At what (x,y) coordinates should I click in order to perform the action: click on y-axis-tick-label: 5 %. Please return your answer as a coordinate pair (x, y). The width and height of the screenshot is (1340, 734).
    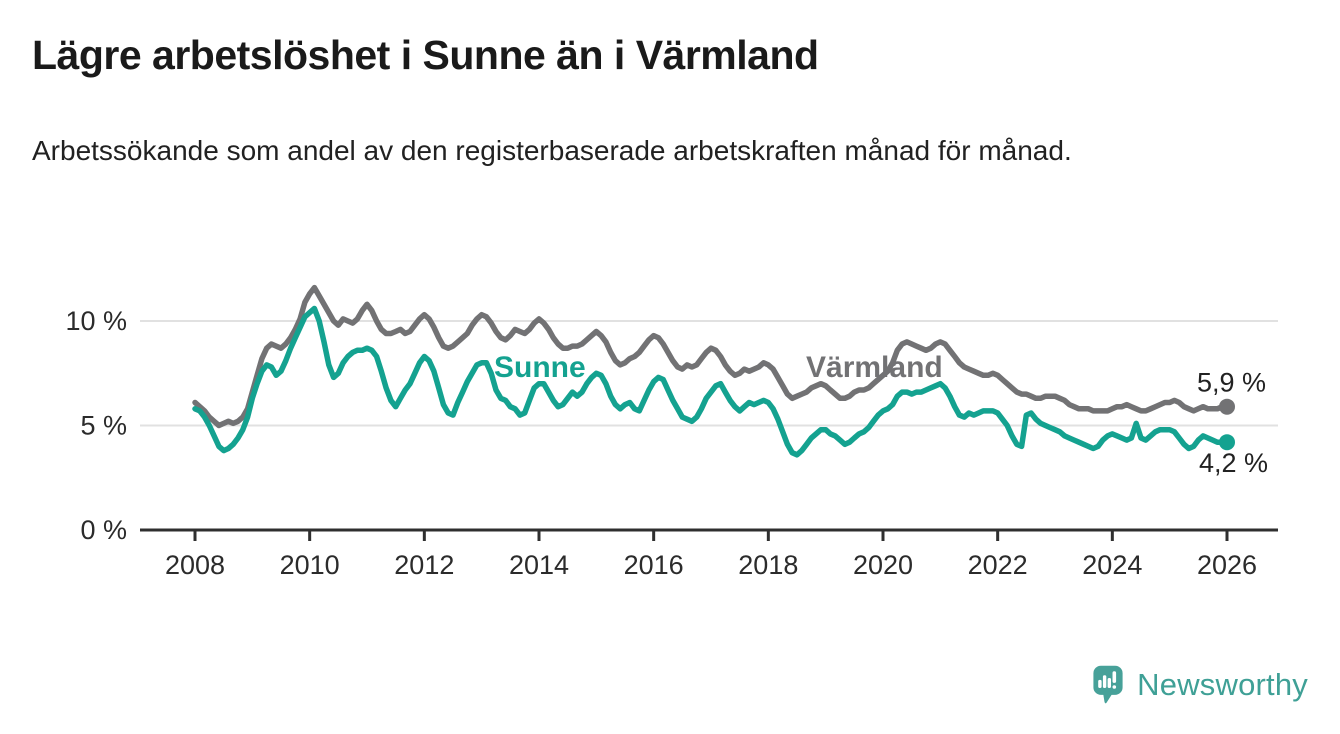
    Looking at the image, I should click on (103, 426).